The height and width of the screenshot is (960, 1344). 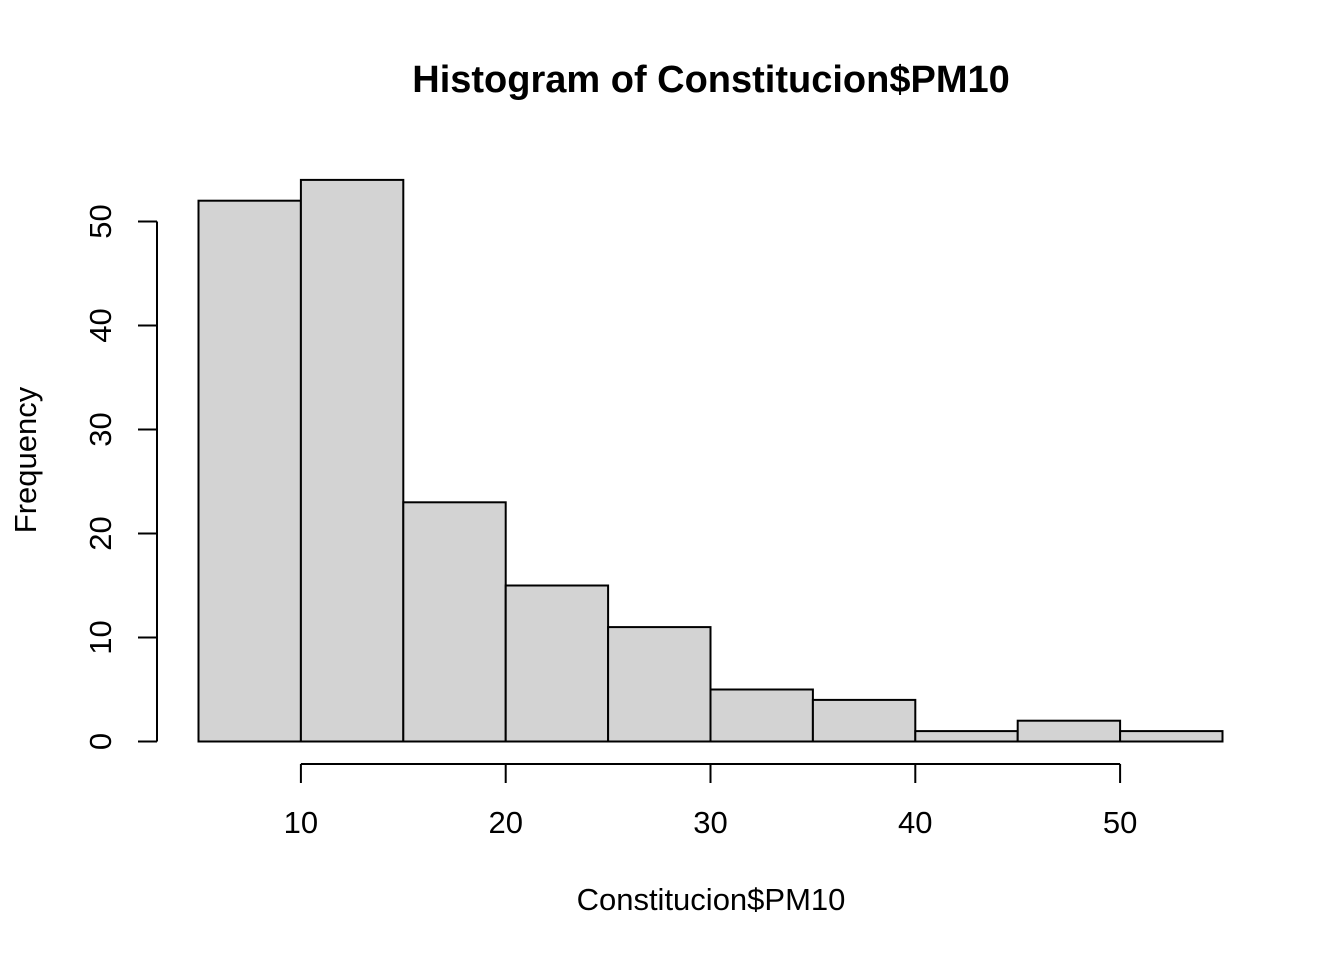 What do you see at coordinates (100, 429) in the screenshot?
I see `y-tick-label-3: 30` at bounding box center [100, 429].